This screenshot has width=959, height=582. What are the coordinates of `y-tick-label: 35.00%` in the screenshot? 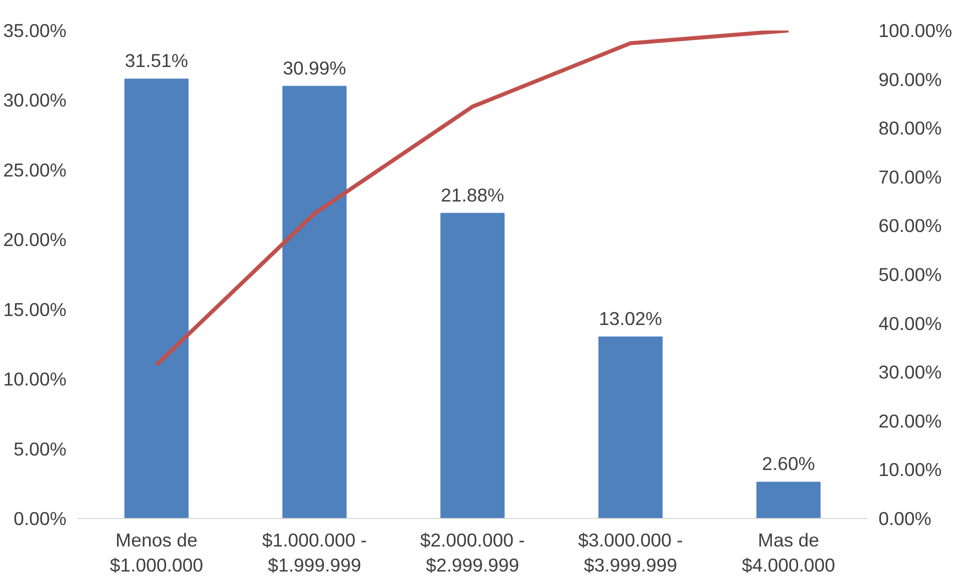 It's located at (35, 30).